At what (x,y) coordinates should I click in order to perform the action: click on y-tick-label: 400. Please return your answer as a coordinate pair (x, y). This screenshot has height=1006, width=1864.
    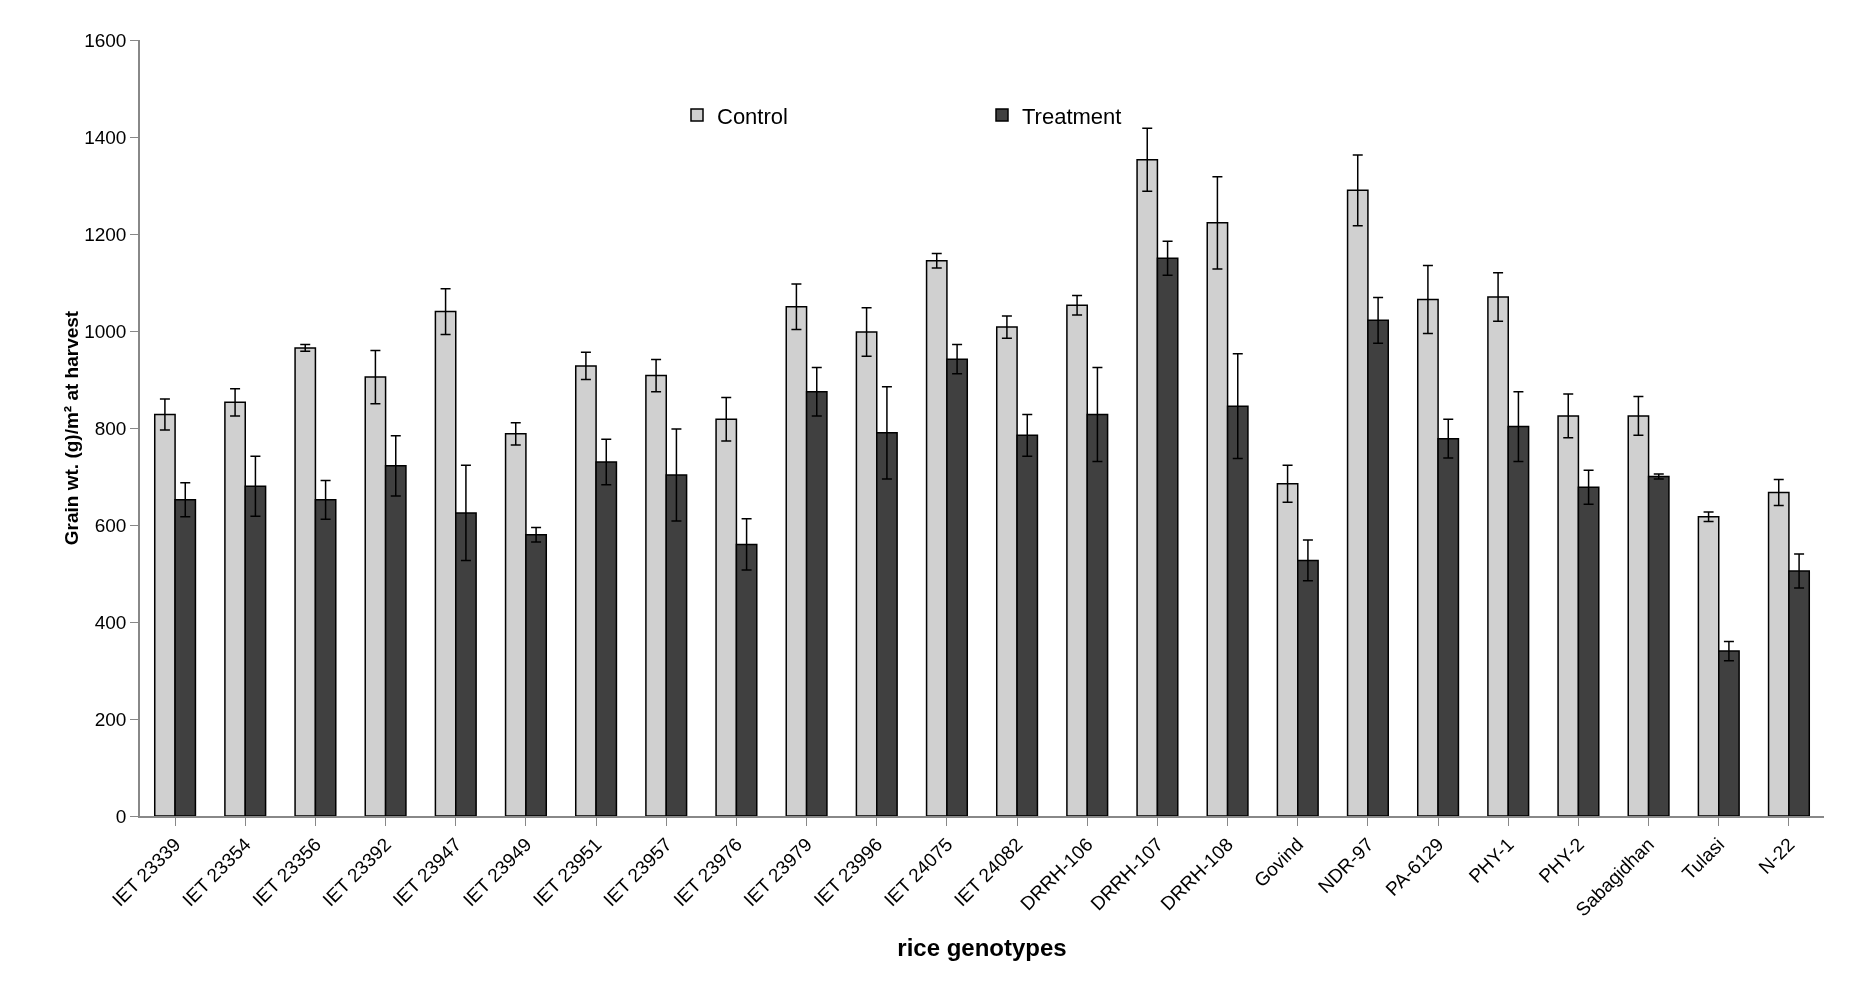
    Looking at the image, I should click on (110, 622).